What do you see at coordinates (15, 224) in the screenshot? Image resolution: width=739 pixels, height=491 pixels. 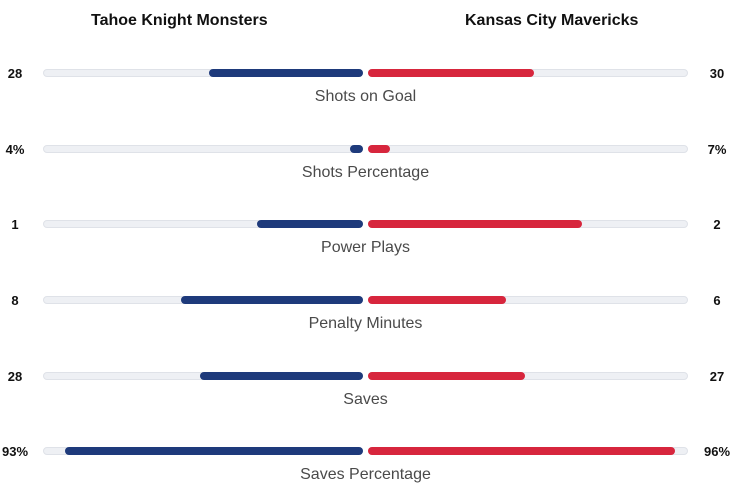 I see `home-stat-value: 1` at bounding box center [15, 224].